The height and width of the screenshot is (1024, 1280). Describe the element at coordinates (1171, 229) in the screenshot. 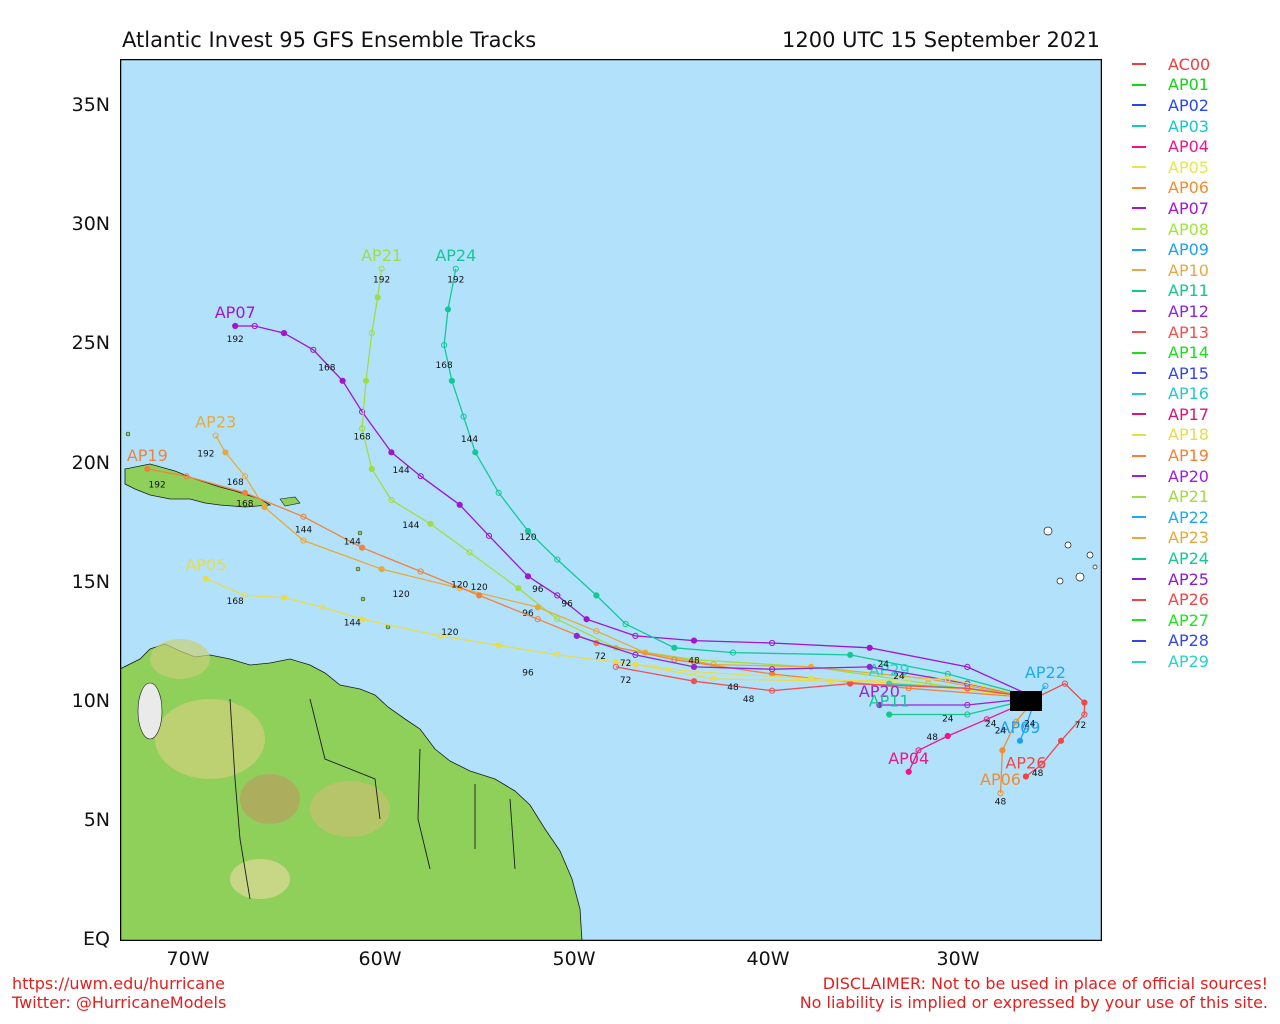

I see `legend-item-ap08: AP08` at that location.